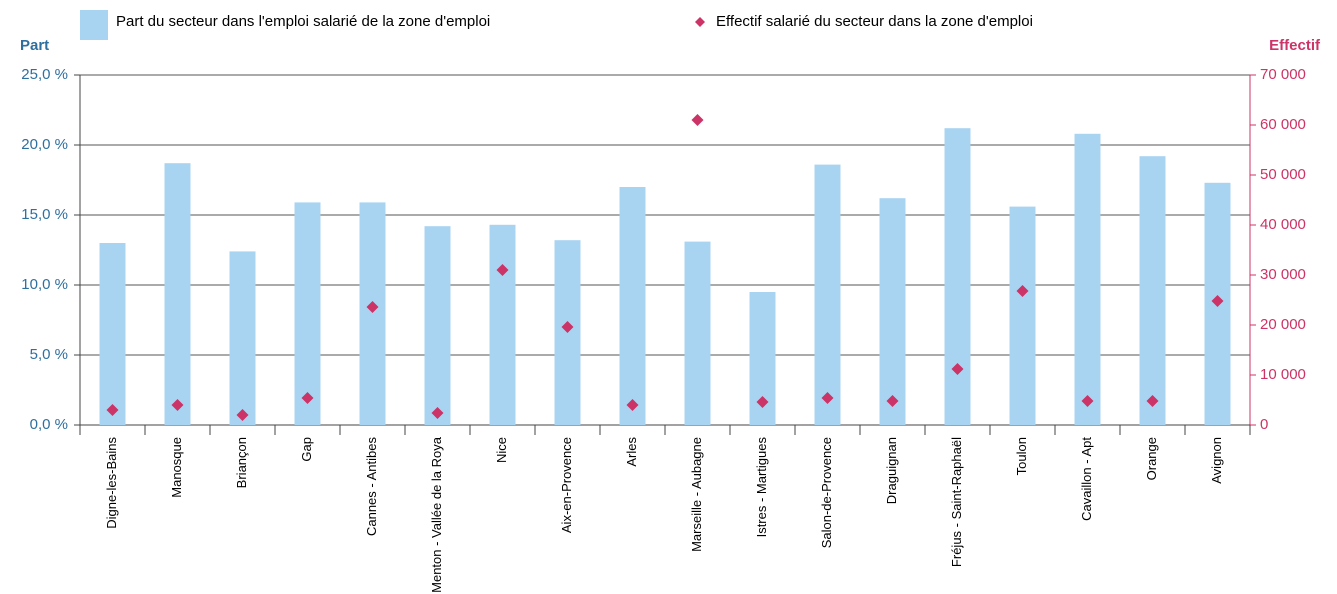  I want to click on x-tick-label: Arles, so click(631, 452).